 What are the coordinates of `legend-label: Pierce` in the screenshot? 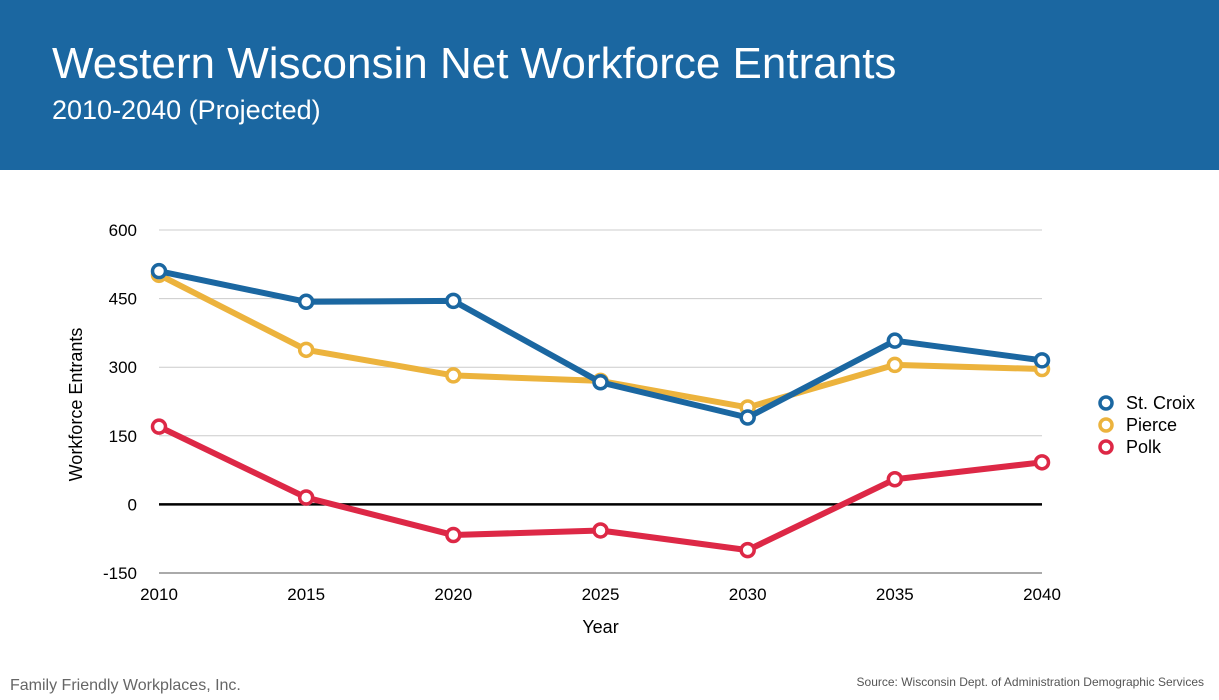 It's located at (1151, 425).